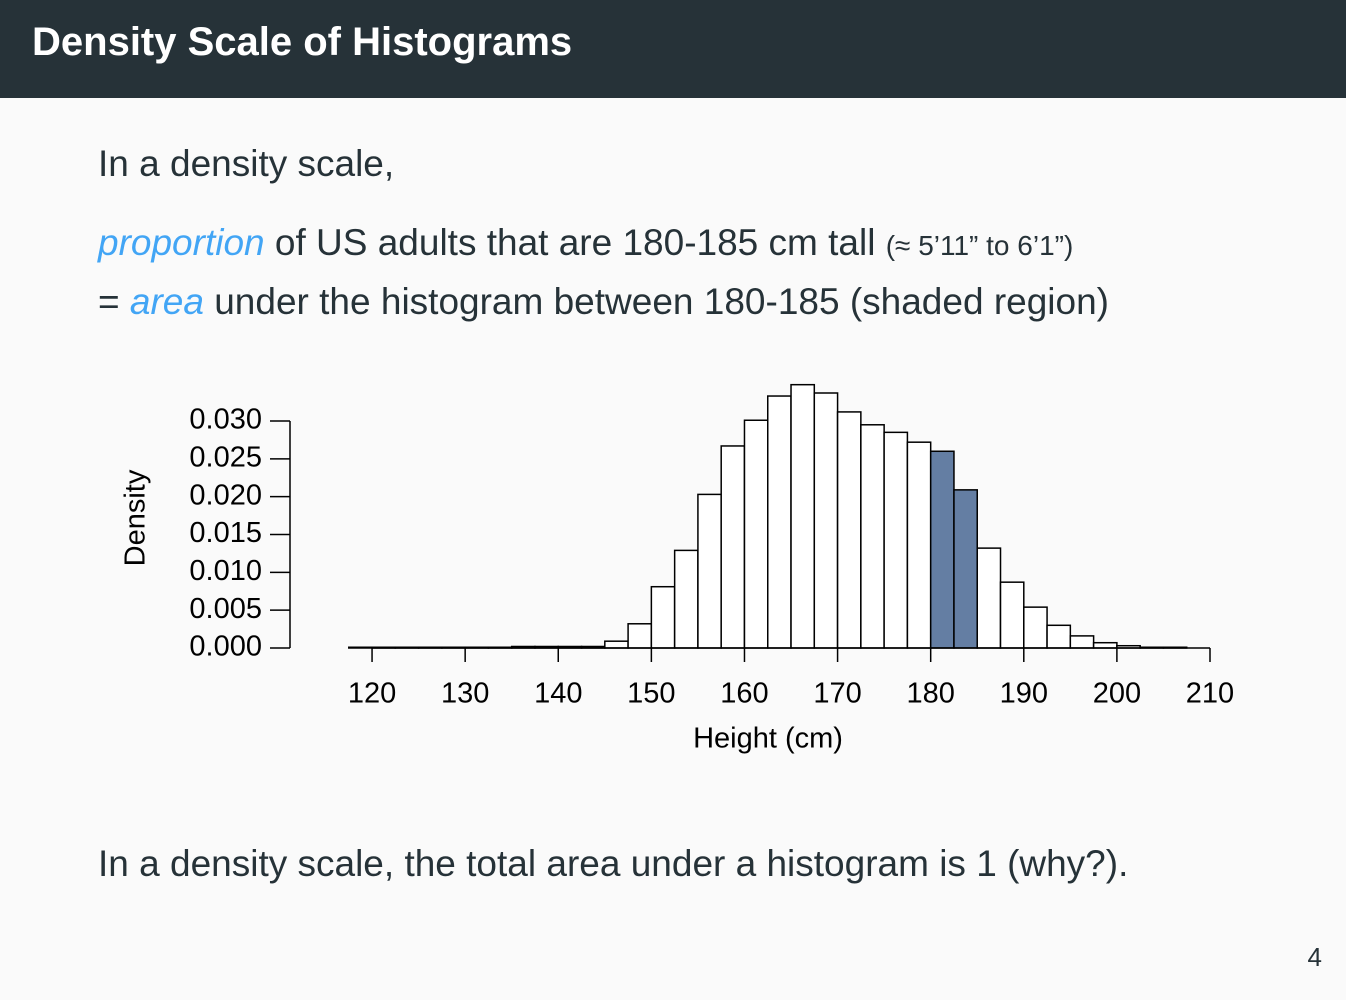 This screenshot has height=1000, width=1346. I want to click on x-axis-label: Height (cm), so click(768, 739).